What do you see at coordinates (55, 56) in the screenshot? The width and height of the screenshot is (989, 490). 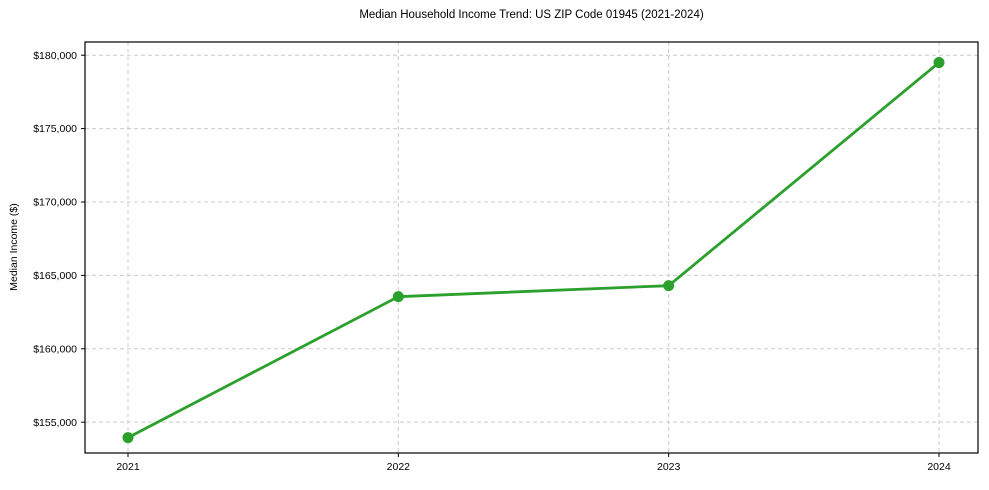 I see `y-tick-label: $180,000` at bounding box center [55, 56].